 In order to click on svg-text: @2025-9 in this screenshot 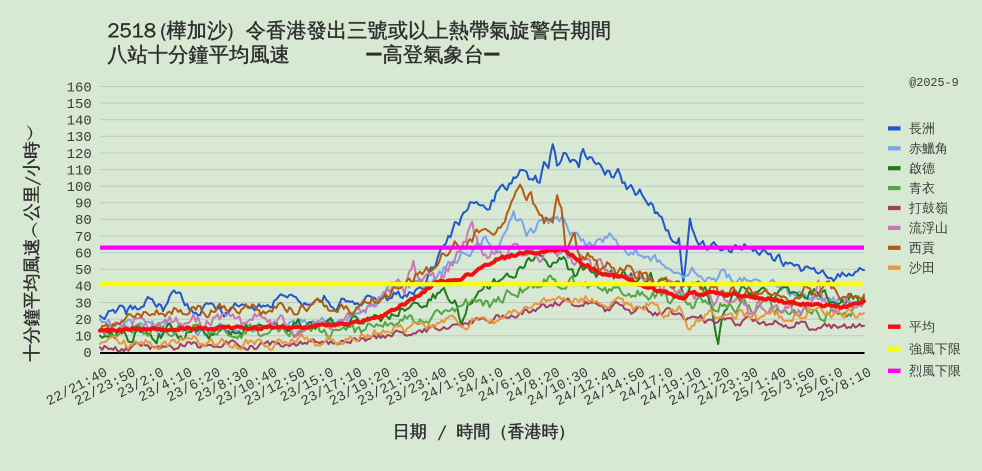, I will do `click(934, 83)`.